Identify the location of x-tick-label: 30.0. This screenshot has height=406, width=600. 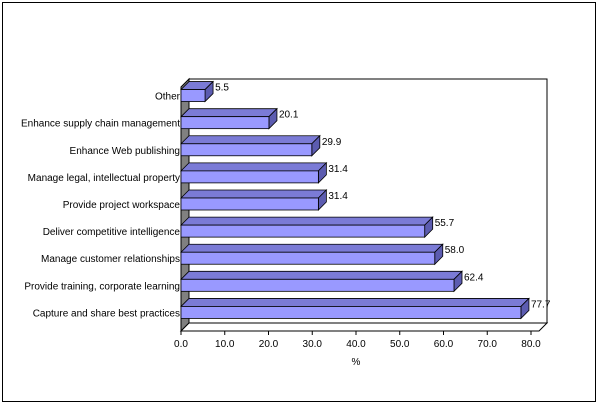
(313, 344).